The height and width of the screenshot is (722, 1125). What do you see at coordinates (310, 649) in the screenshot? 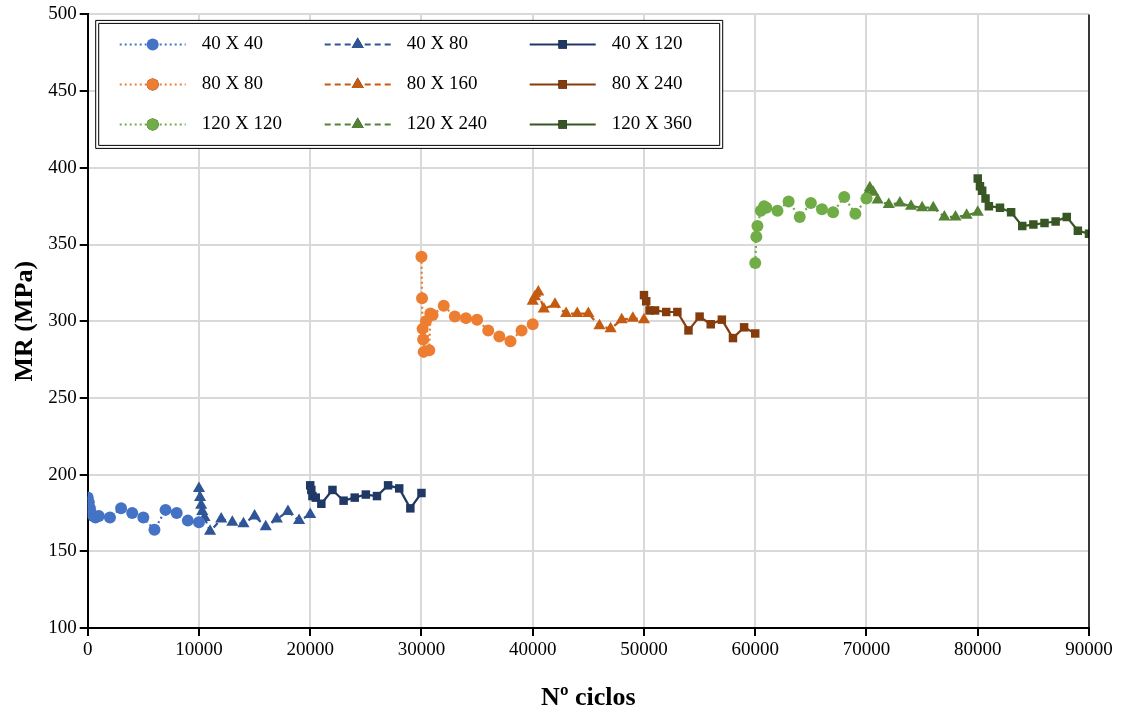
I see `x-tick-label: 20000` at bounding box center [310, 649].